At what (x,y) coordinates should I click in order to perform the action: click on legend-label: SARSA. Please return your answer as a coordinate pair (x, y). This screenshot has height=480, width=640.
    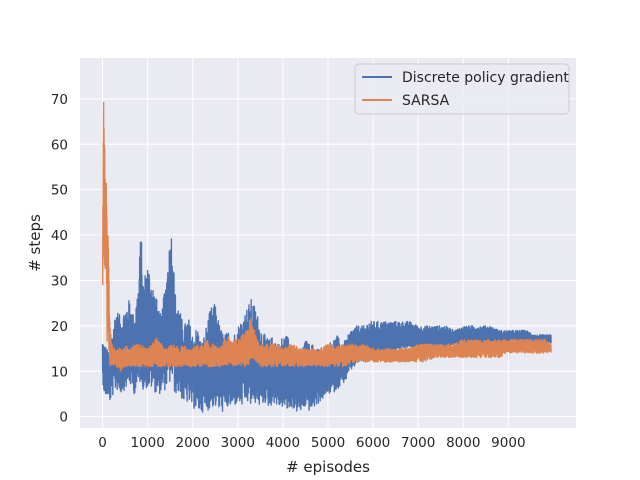
    Looking at the image, I should click on (426, 101).